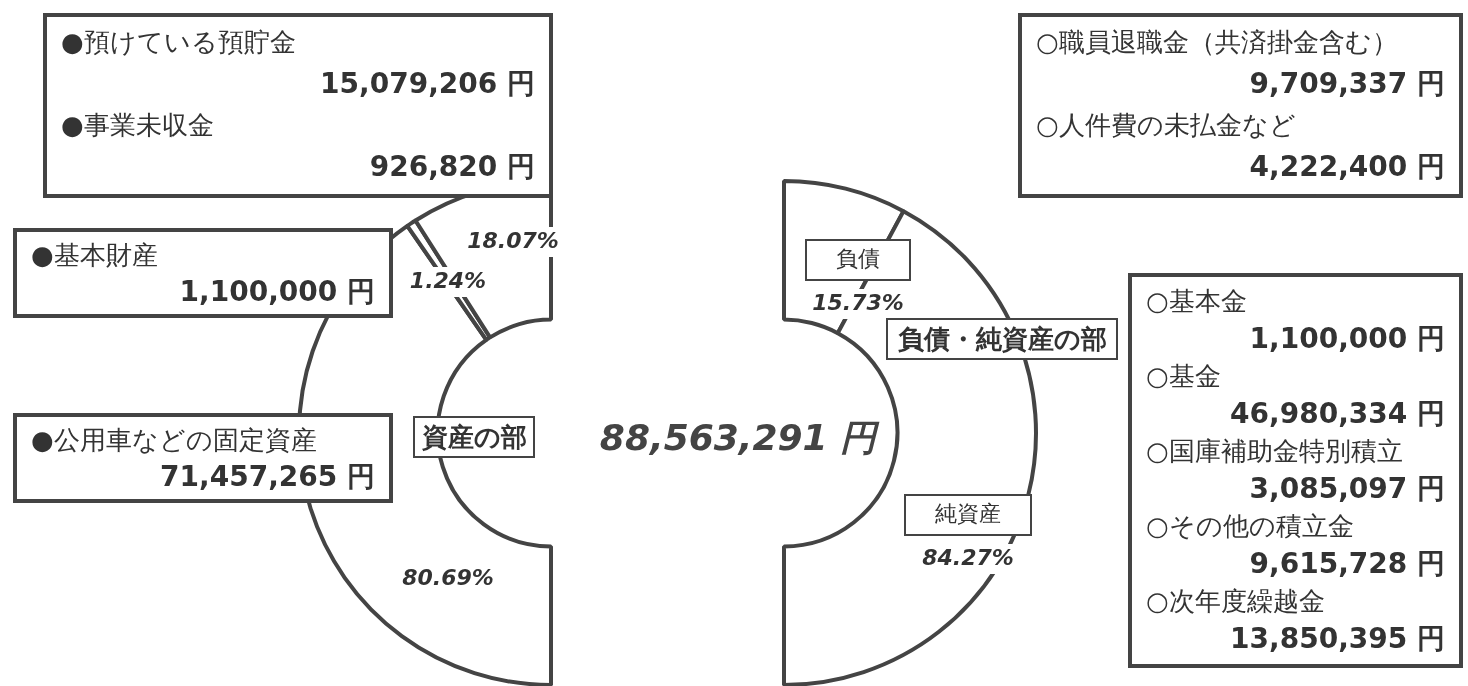  Describe the element at coordinates (474, 437) in the screenshot. I see `text: 資産の部` at that location.